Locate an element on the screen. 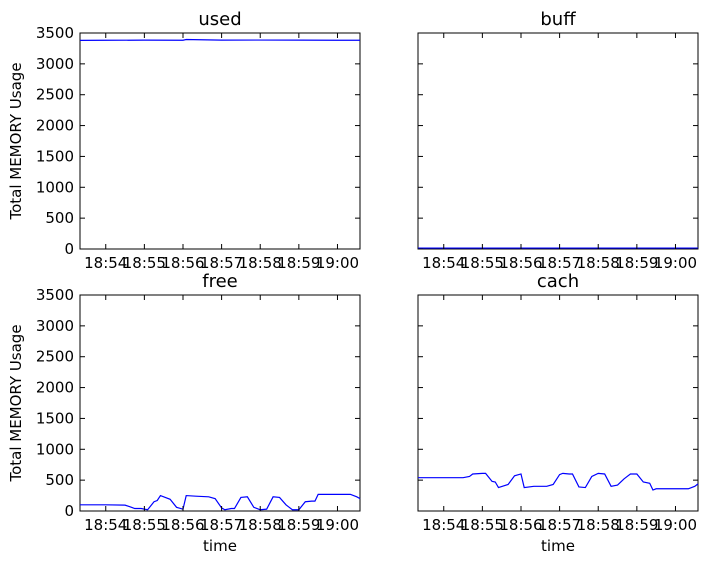 This screenshot has height=564, width=713. subplot-title: used is located at coordinates (219, 19).